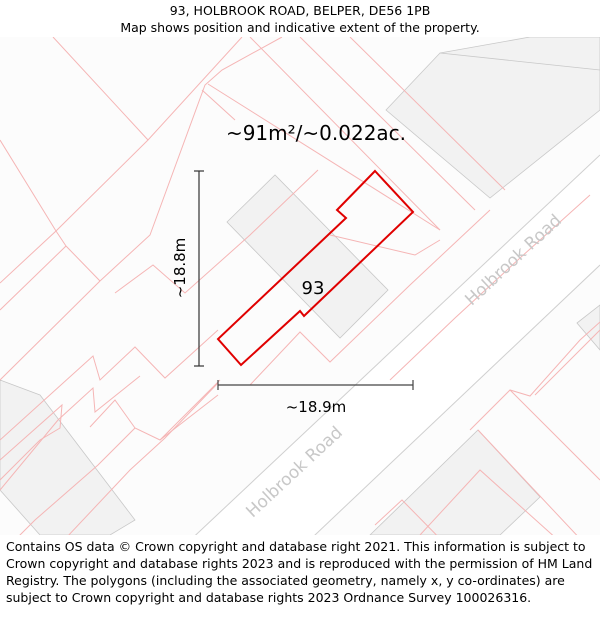 The width and height of the screenshot is (600, 625). What do you see at coordinates (316, 133) in the screenshot?
I see `area-label: ~91m²/~0.022ac.` at bounding box center [316, 133].